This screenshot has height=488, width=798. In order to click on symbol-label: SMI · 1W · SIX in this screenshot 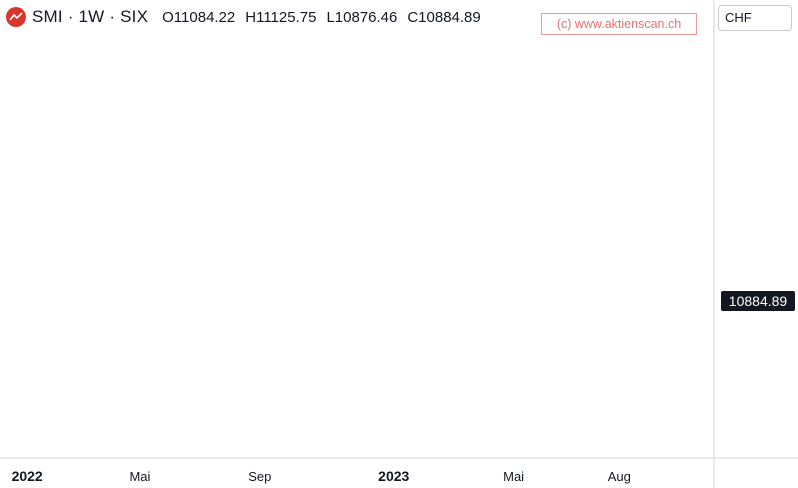, I will do `click(90, 16)`.